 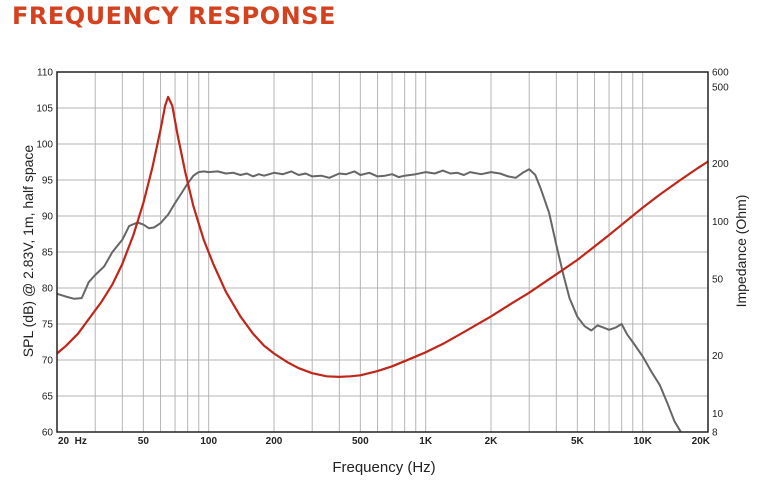 I want to click on x-tick-label: 50, so click(x=144, y=441).